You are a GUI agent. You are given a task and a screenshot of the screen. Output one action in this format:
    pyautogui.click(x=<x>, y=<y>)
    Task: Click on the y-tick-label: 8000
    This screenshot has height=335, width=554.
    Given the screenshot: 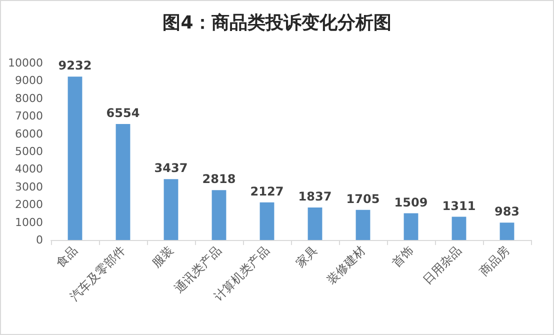 What is the action you would take?
    pyautogui.click(x=29, y=98)
    